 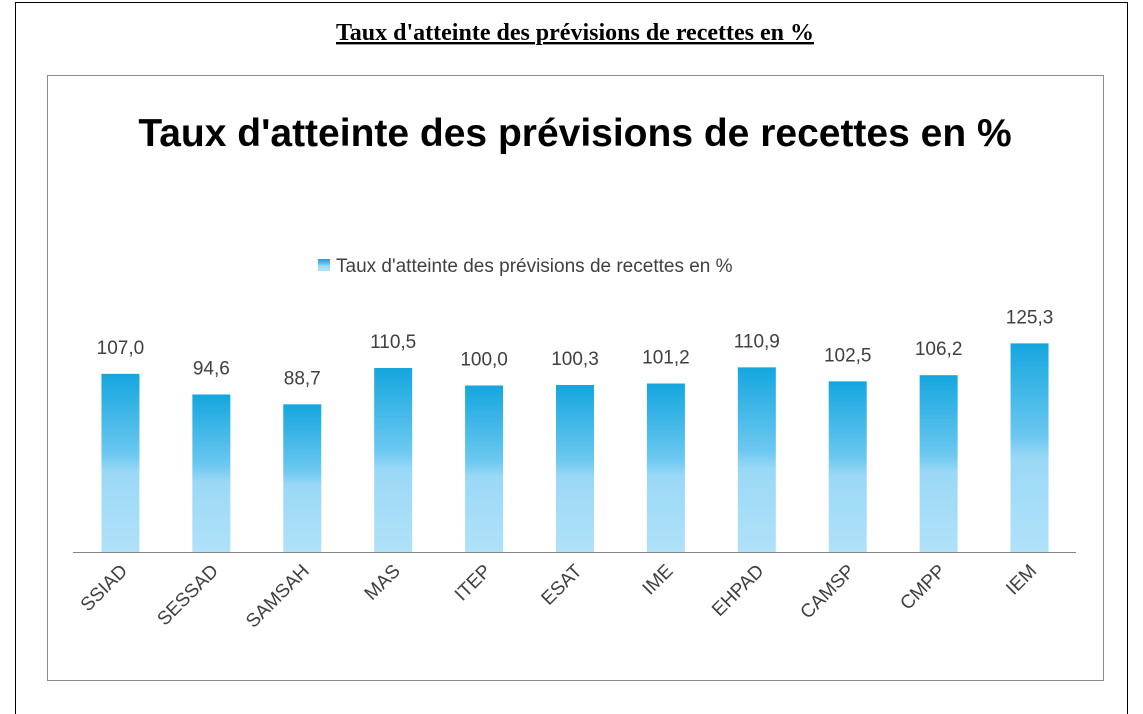 What do you see at coordinates (666, 358) in the screenshot?
I see `data-label: 101,2` at bounding box center [666, 358].